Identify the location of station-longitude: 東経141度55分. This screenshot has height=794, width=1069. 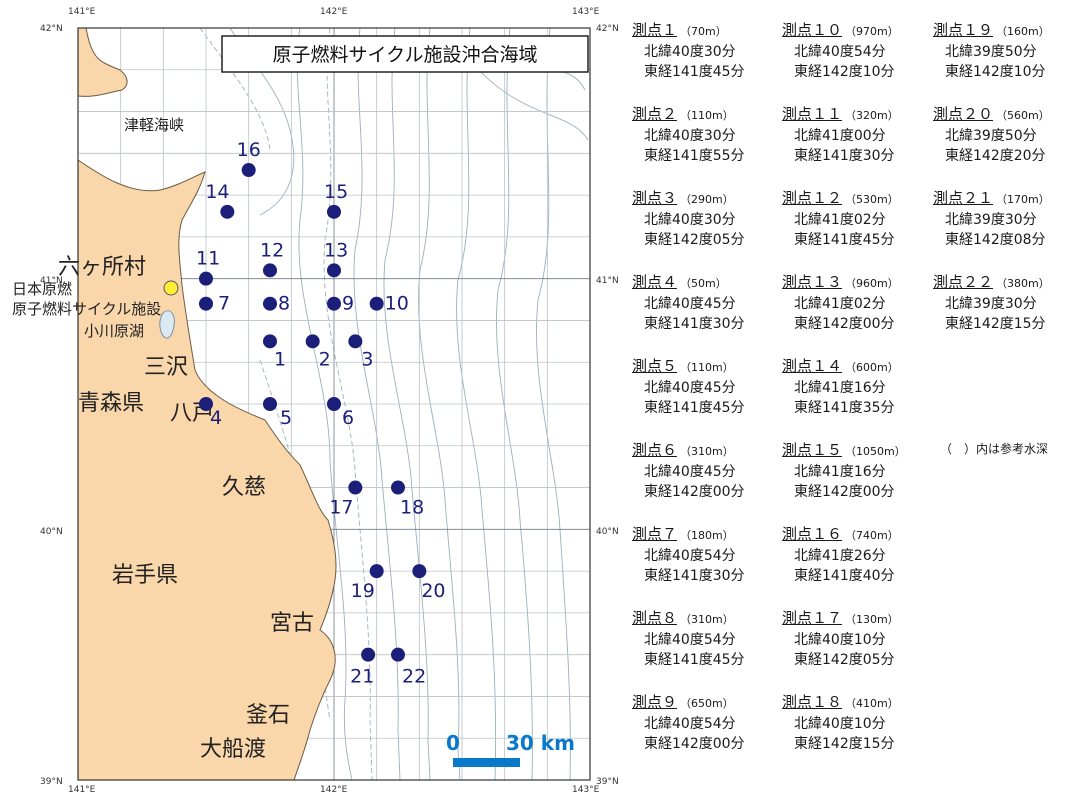
(694, 156).